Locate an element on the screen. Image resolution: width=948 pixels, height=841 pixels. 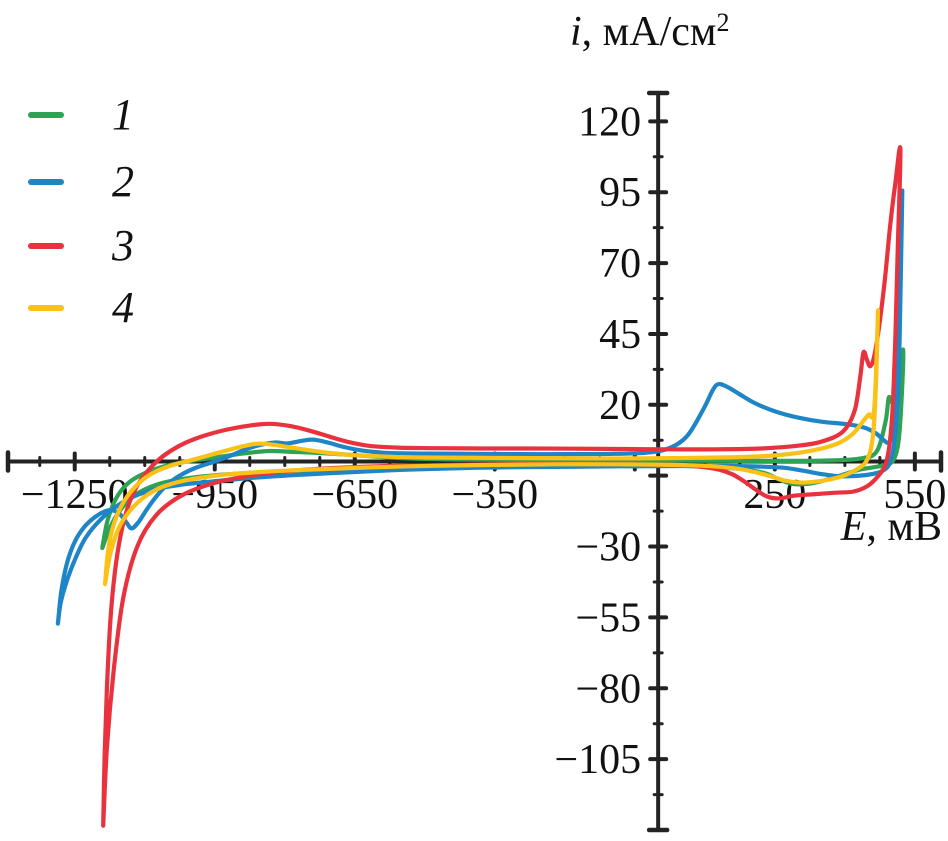
legend-item-4: 4 is located at coordinates (78, 308).